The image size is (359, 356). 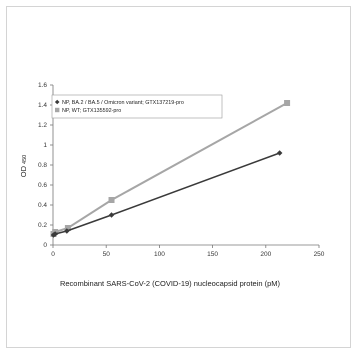 I want to click on x-tick-label: 200, so click(x=265, y=254).